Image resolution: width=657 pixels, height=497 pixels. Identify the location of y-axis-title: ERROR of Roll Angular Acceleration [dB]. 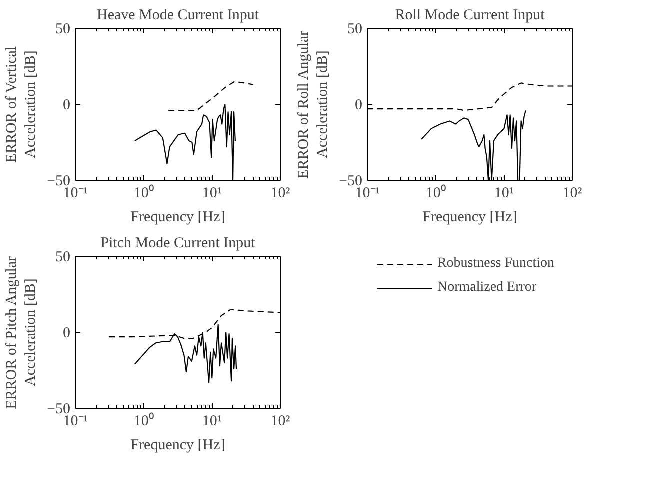
(314, 104).